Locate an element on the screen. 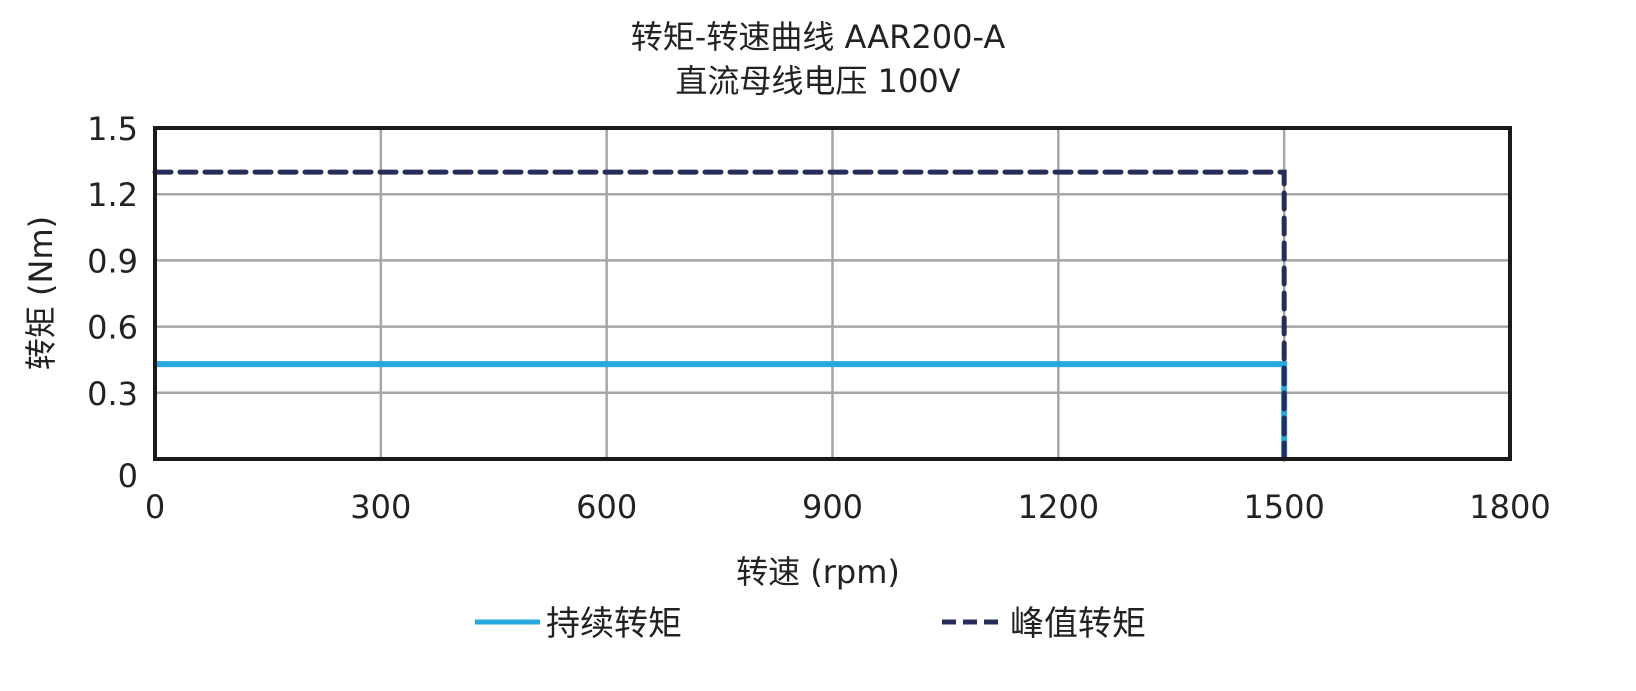  legend-item-peak: 峰值转矩 is located at coordinates (1044, 624).